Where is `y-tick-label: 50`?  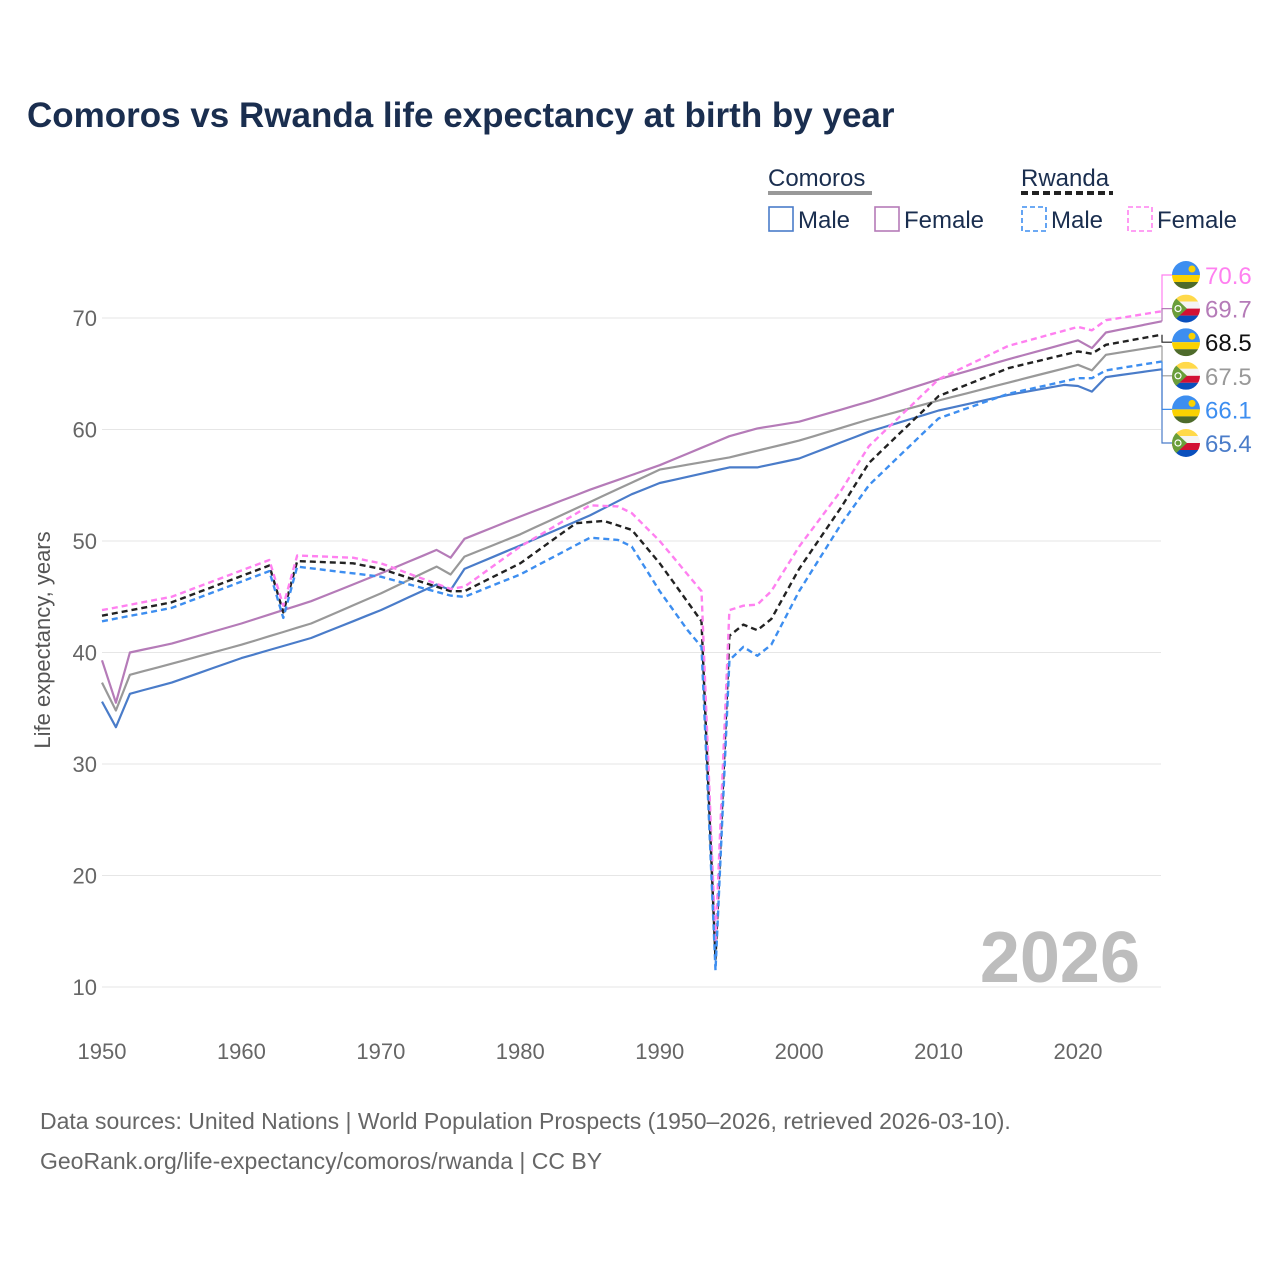
y-tick-label: 50 is located at coordinates (85, 541).